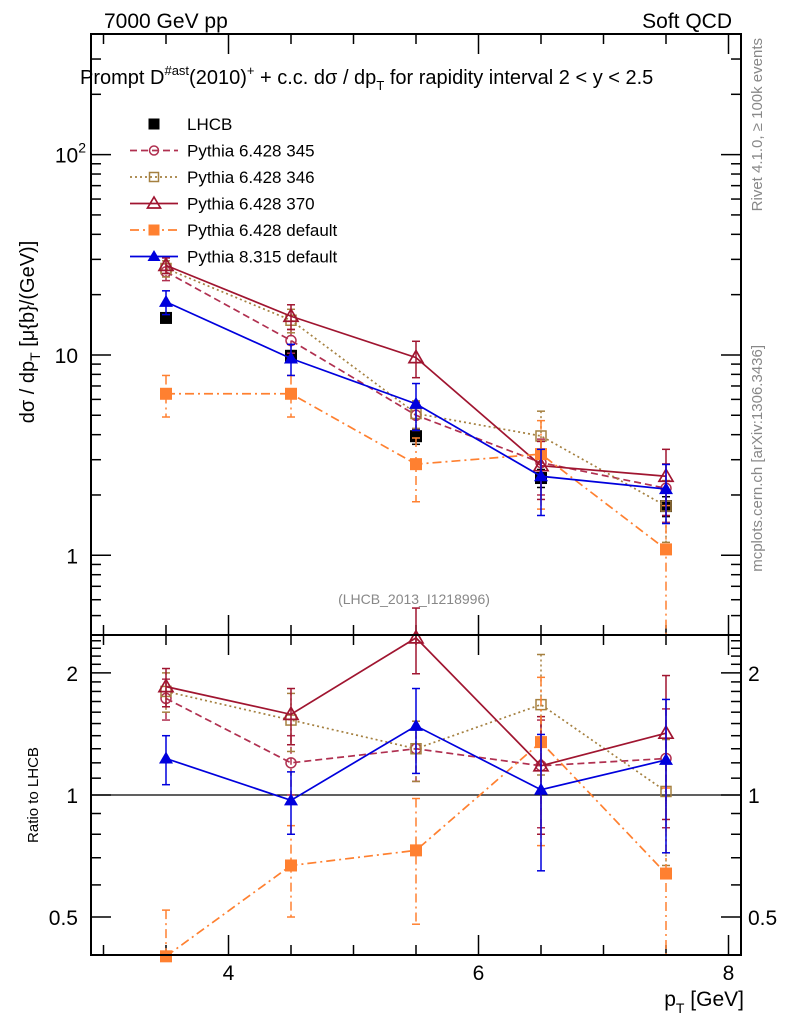  What do you see at coordinates (262, 257) in the screenshot?
I see `legend-label: Pythia 8.315 default` at bounding box center [262, 257].